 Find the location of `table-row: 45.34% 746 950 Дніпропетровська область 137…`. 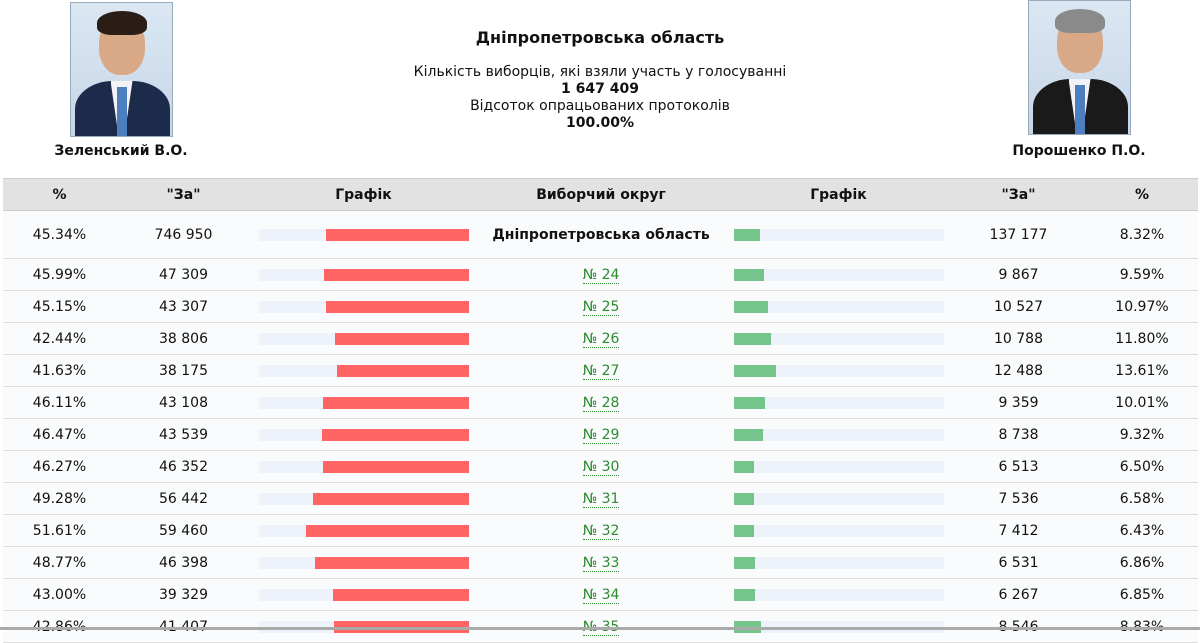

table-row: 45.34% 746 950 Дніпропетровська область 137… is located at coordinates (600, 234).